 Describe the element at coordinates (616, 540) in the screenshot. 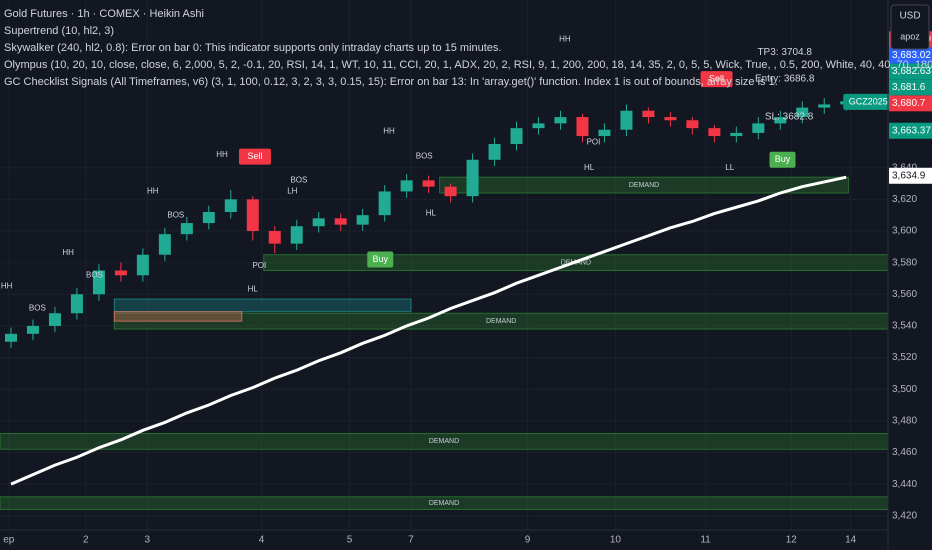

I see `x-tick-label: 10` at that location.